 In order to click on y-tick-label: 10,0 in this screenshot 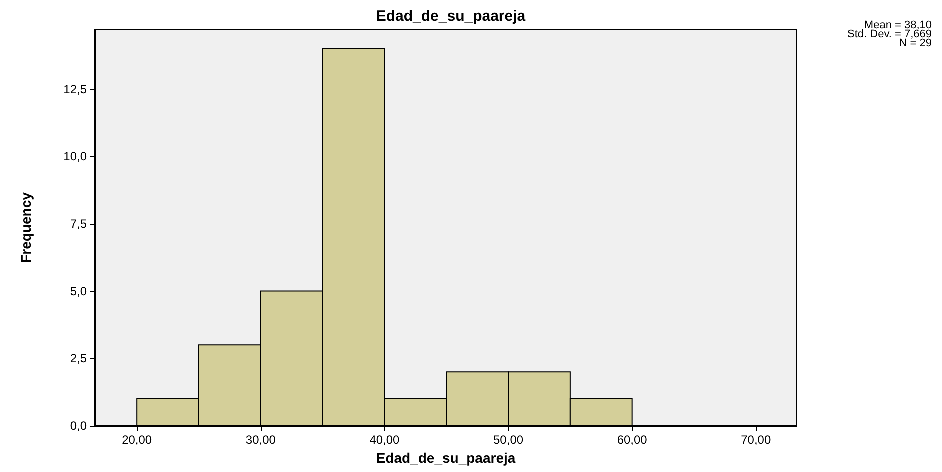, I will do `click(76, 157)`.